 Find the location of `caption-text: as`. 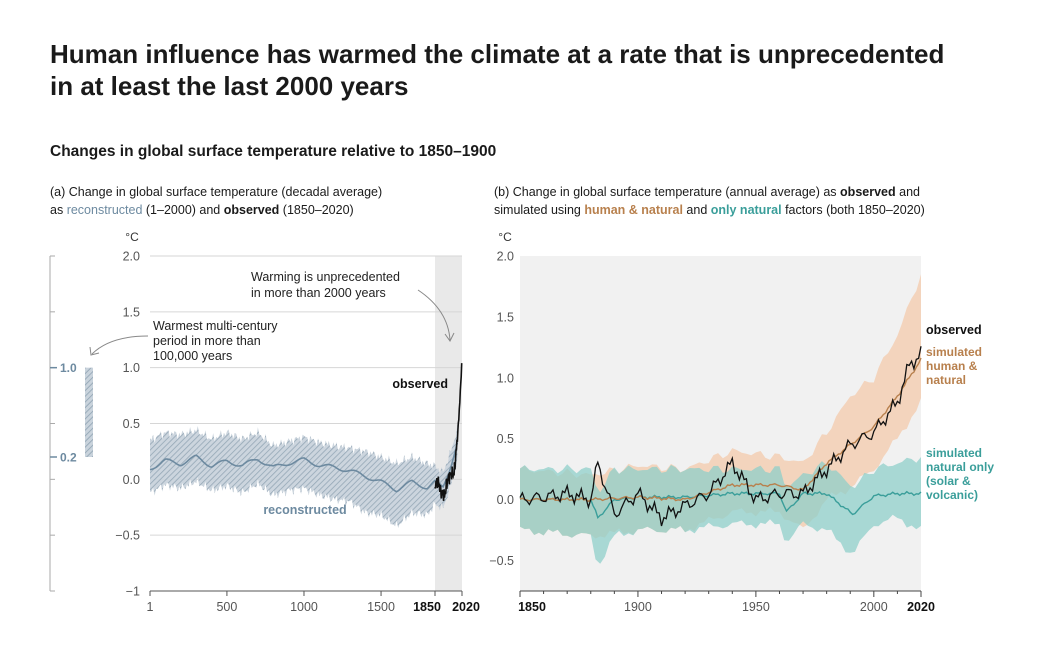

caption-text: as is located at coordinates (58, 210).